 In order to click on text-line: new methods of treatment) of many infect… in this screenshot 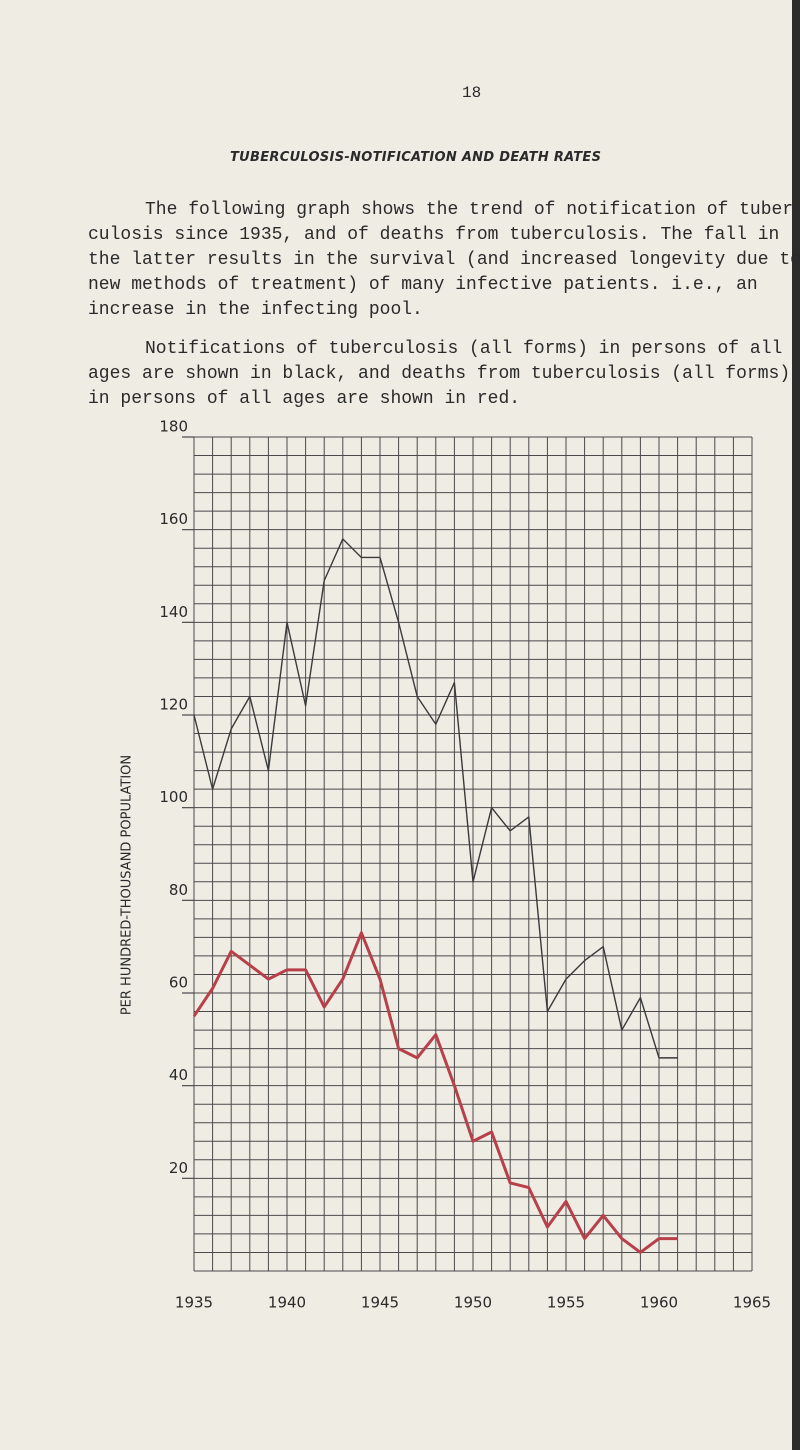, I will do `click(423, 285)`.